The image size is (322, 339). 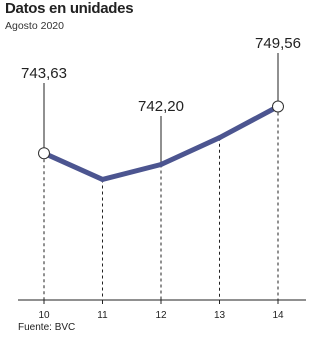 I want to click on data-label: 742,20, so click(x=161, y=106).